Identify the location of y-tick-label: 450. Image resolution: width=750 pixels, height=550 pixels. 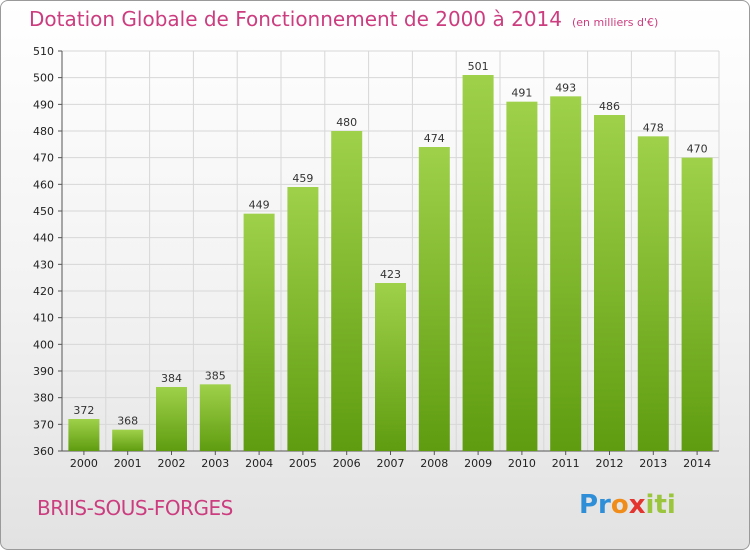
(43, 211).